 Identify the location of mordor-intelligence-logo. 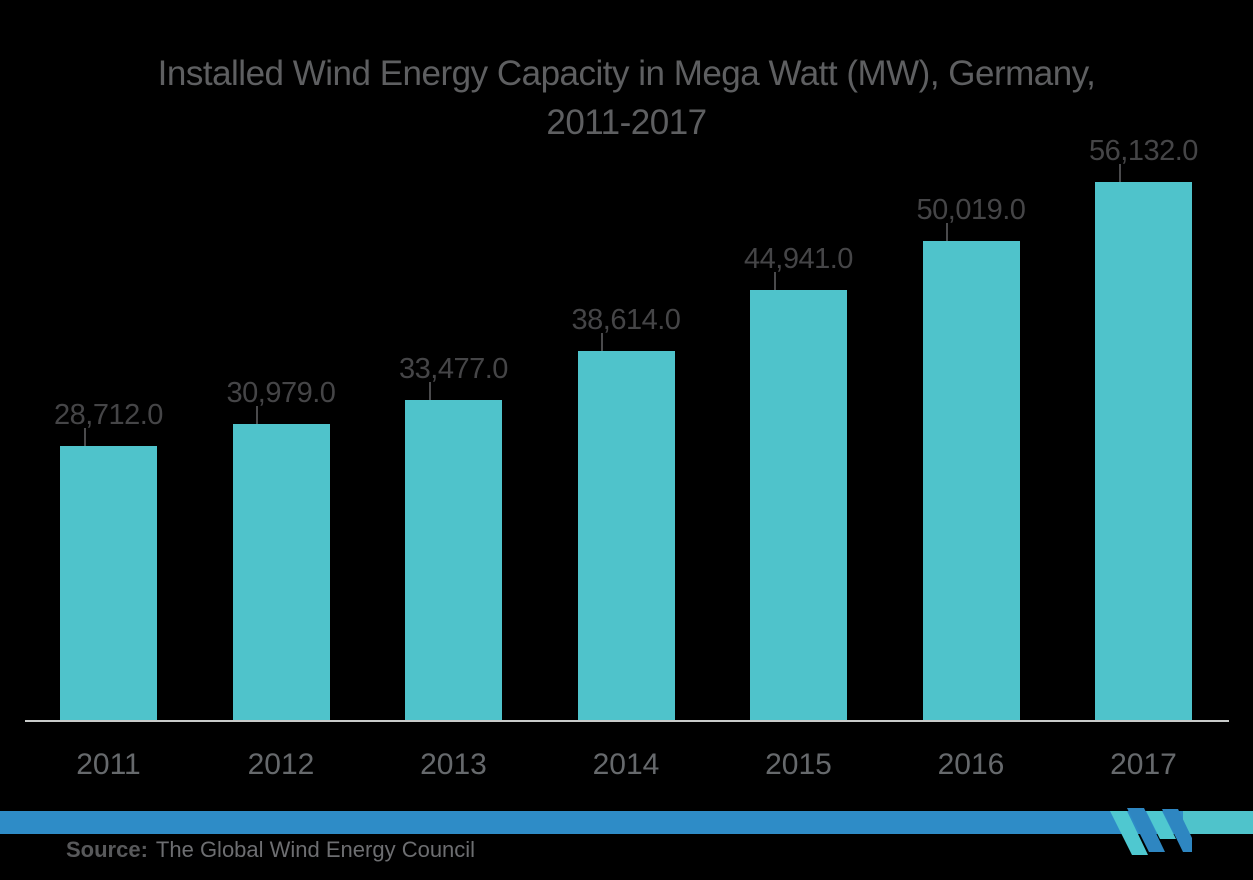
(1151, 831).